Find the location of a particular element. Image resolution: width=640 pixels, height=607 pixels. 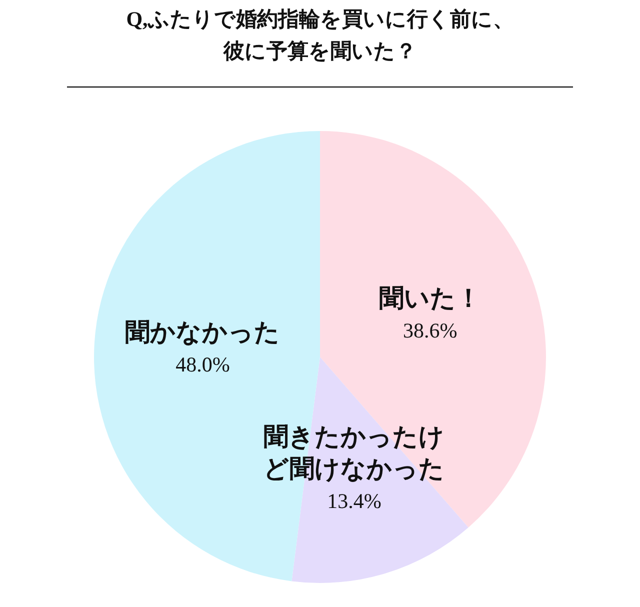

data-label: 48.0% is located at coordinates (203, 364).